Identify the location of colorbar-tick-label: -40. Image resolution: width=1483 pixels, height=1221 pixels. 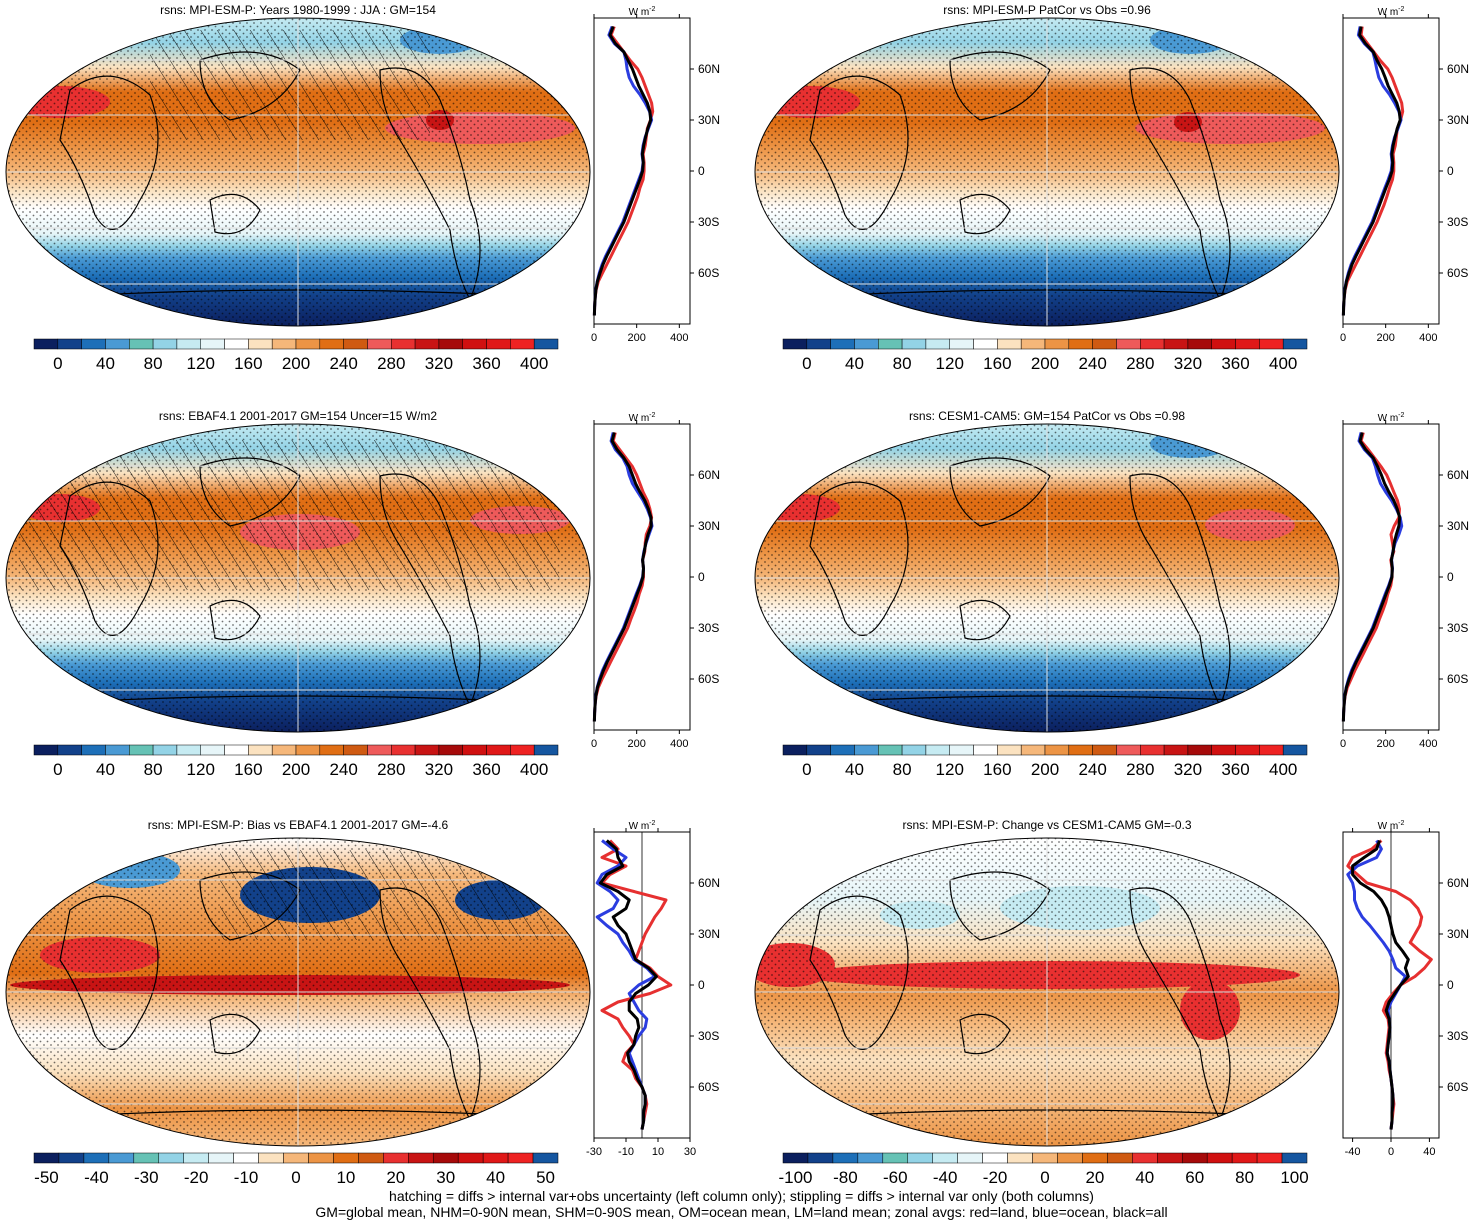
(945, 1177).